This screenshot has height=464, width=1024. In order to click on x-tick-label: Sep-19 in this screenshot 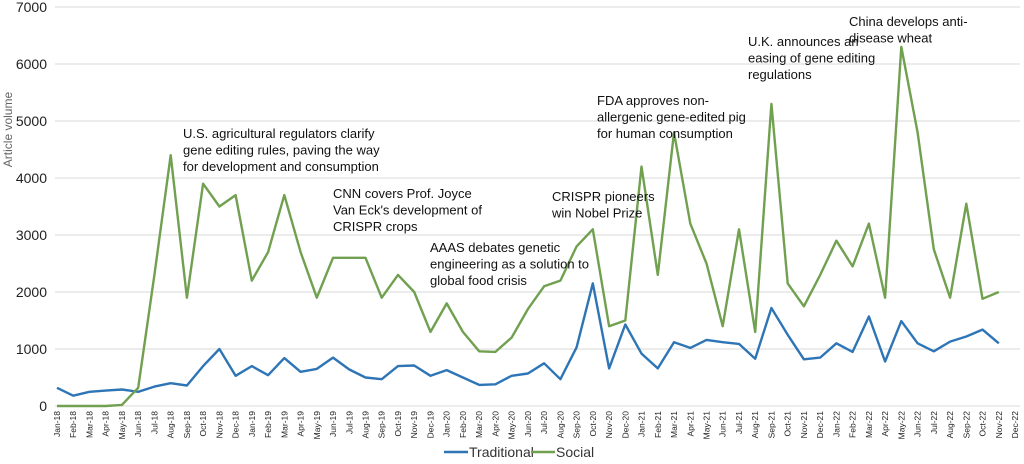, I will do `click(382, 425)`.